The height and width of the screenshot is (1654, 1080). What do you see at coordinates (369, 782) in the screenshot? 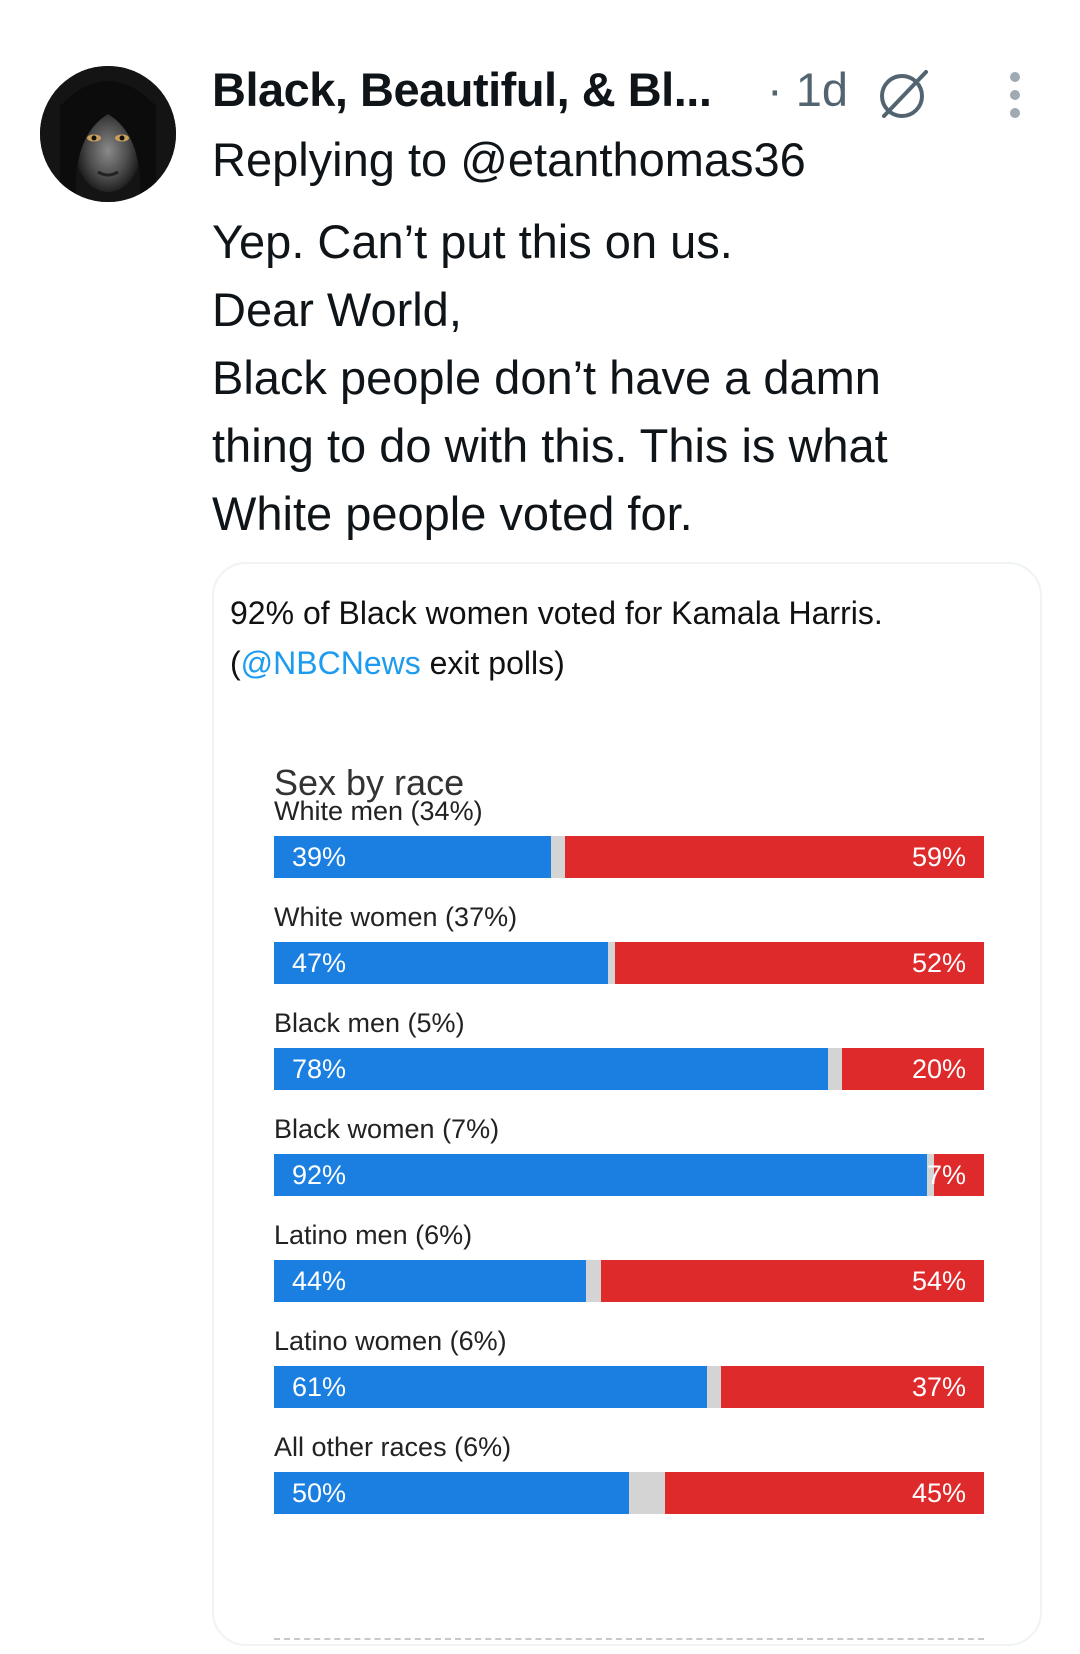
I see `chart-title: Sex by race` at bounding box center [369, 782].